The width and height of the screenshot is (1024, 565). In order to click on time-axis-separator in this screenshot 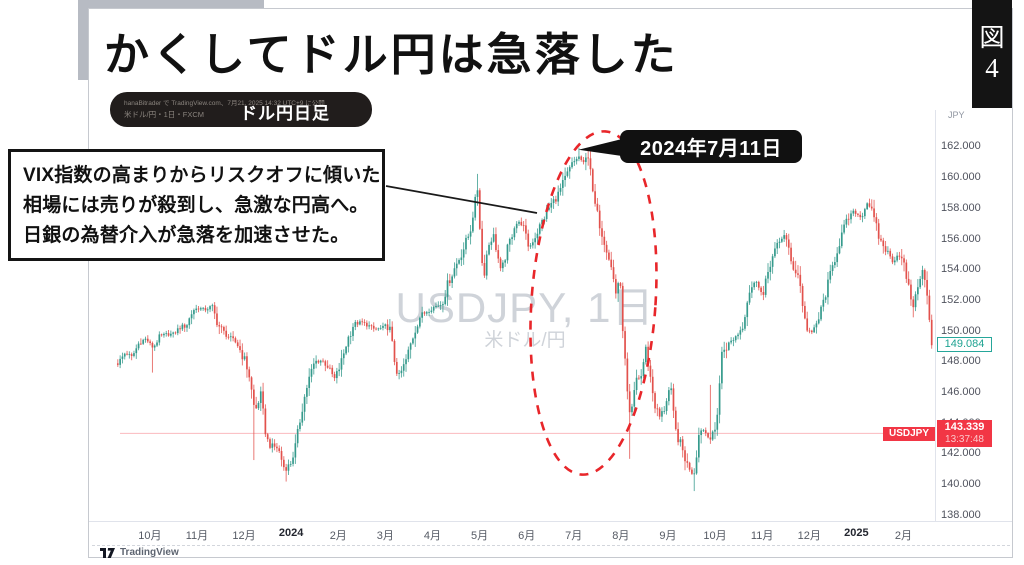, I will do `click(550, 521)`.